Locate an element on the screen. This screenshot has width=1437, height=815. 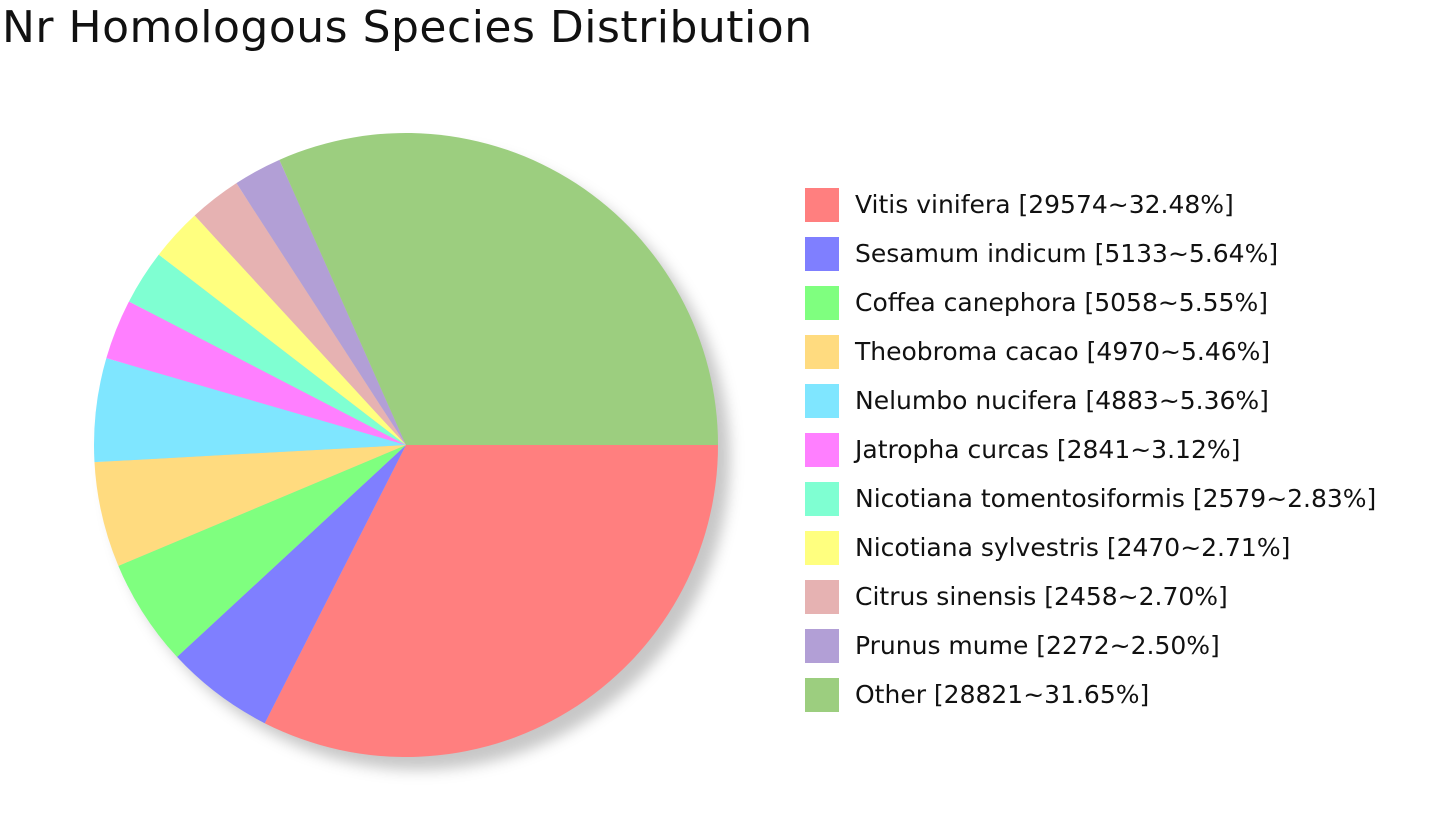
legend-item: Coffea canephora [5058~5.55%] is located at coordinates (1090, 302).